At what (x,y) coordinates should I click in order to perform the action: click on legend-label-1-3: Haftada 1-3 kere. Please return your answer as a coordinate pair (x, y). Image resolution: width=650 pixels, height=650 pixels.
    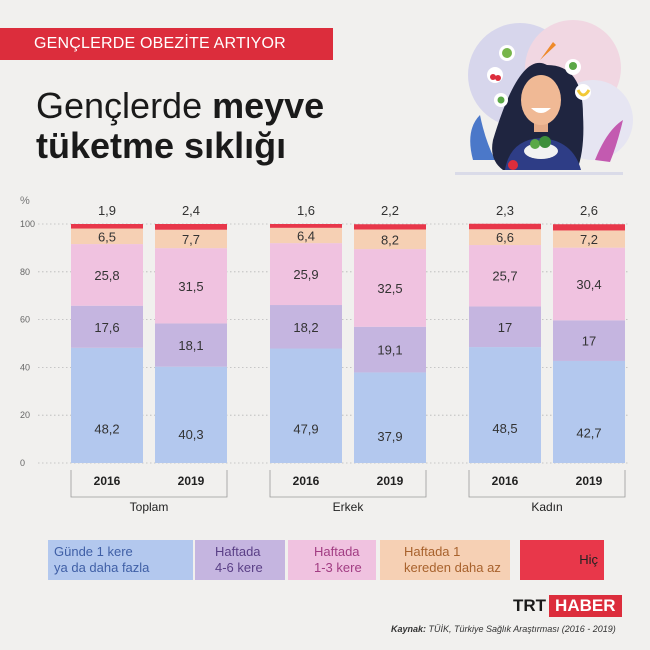
    Looking at the image, I should click on (338, 559).